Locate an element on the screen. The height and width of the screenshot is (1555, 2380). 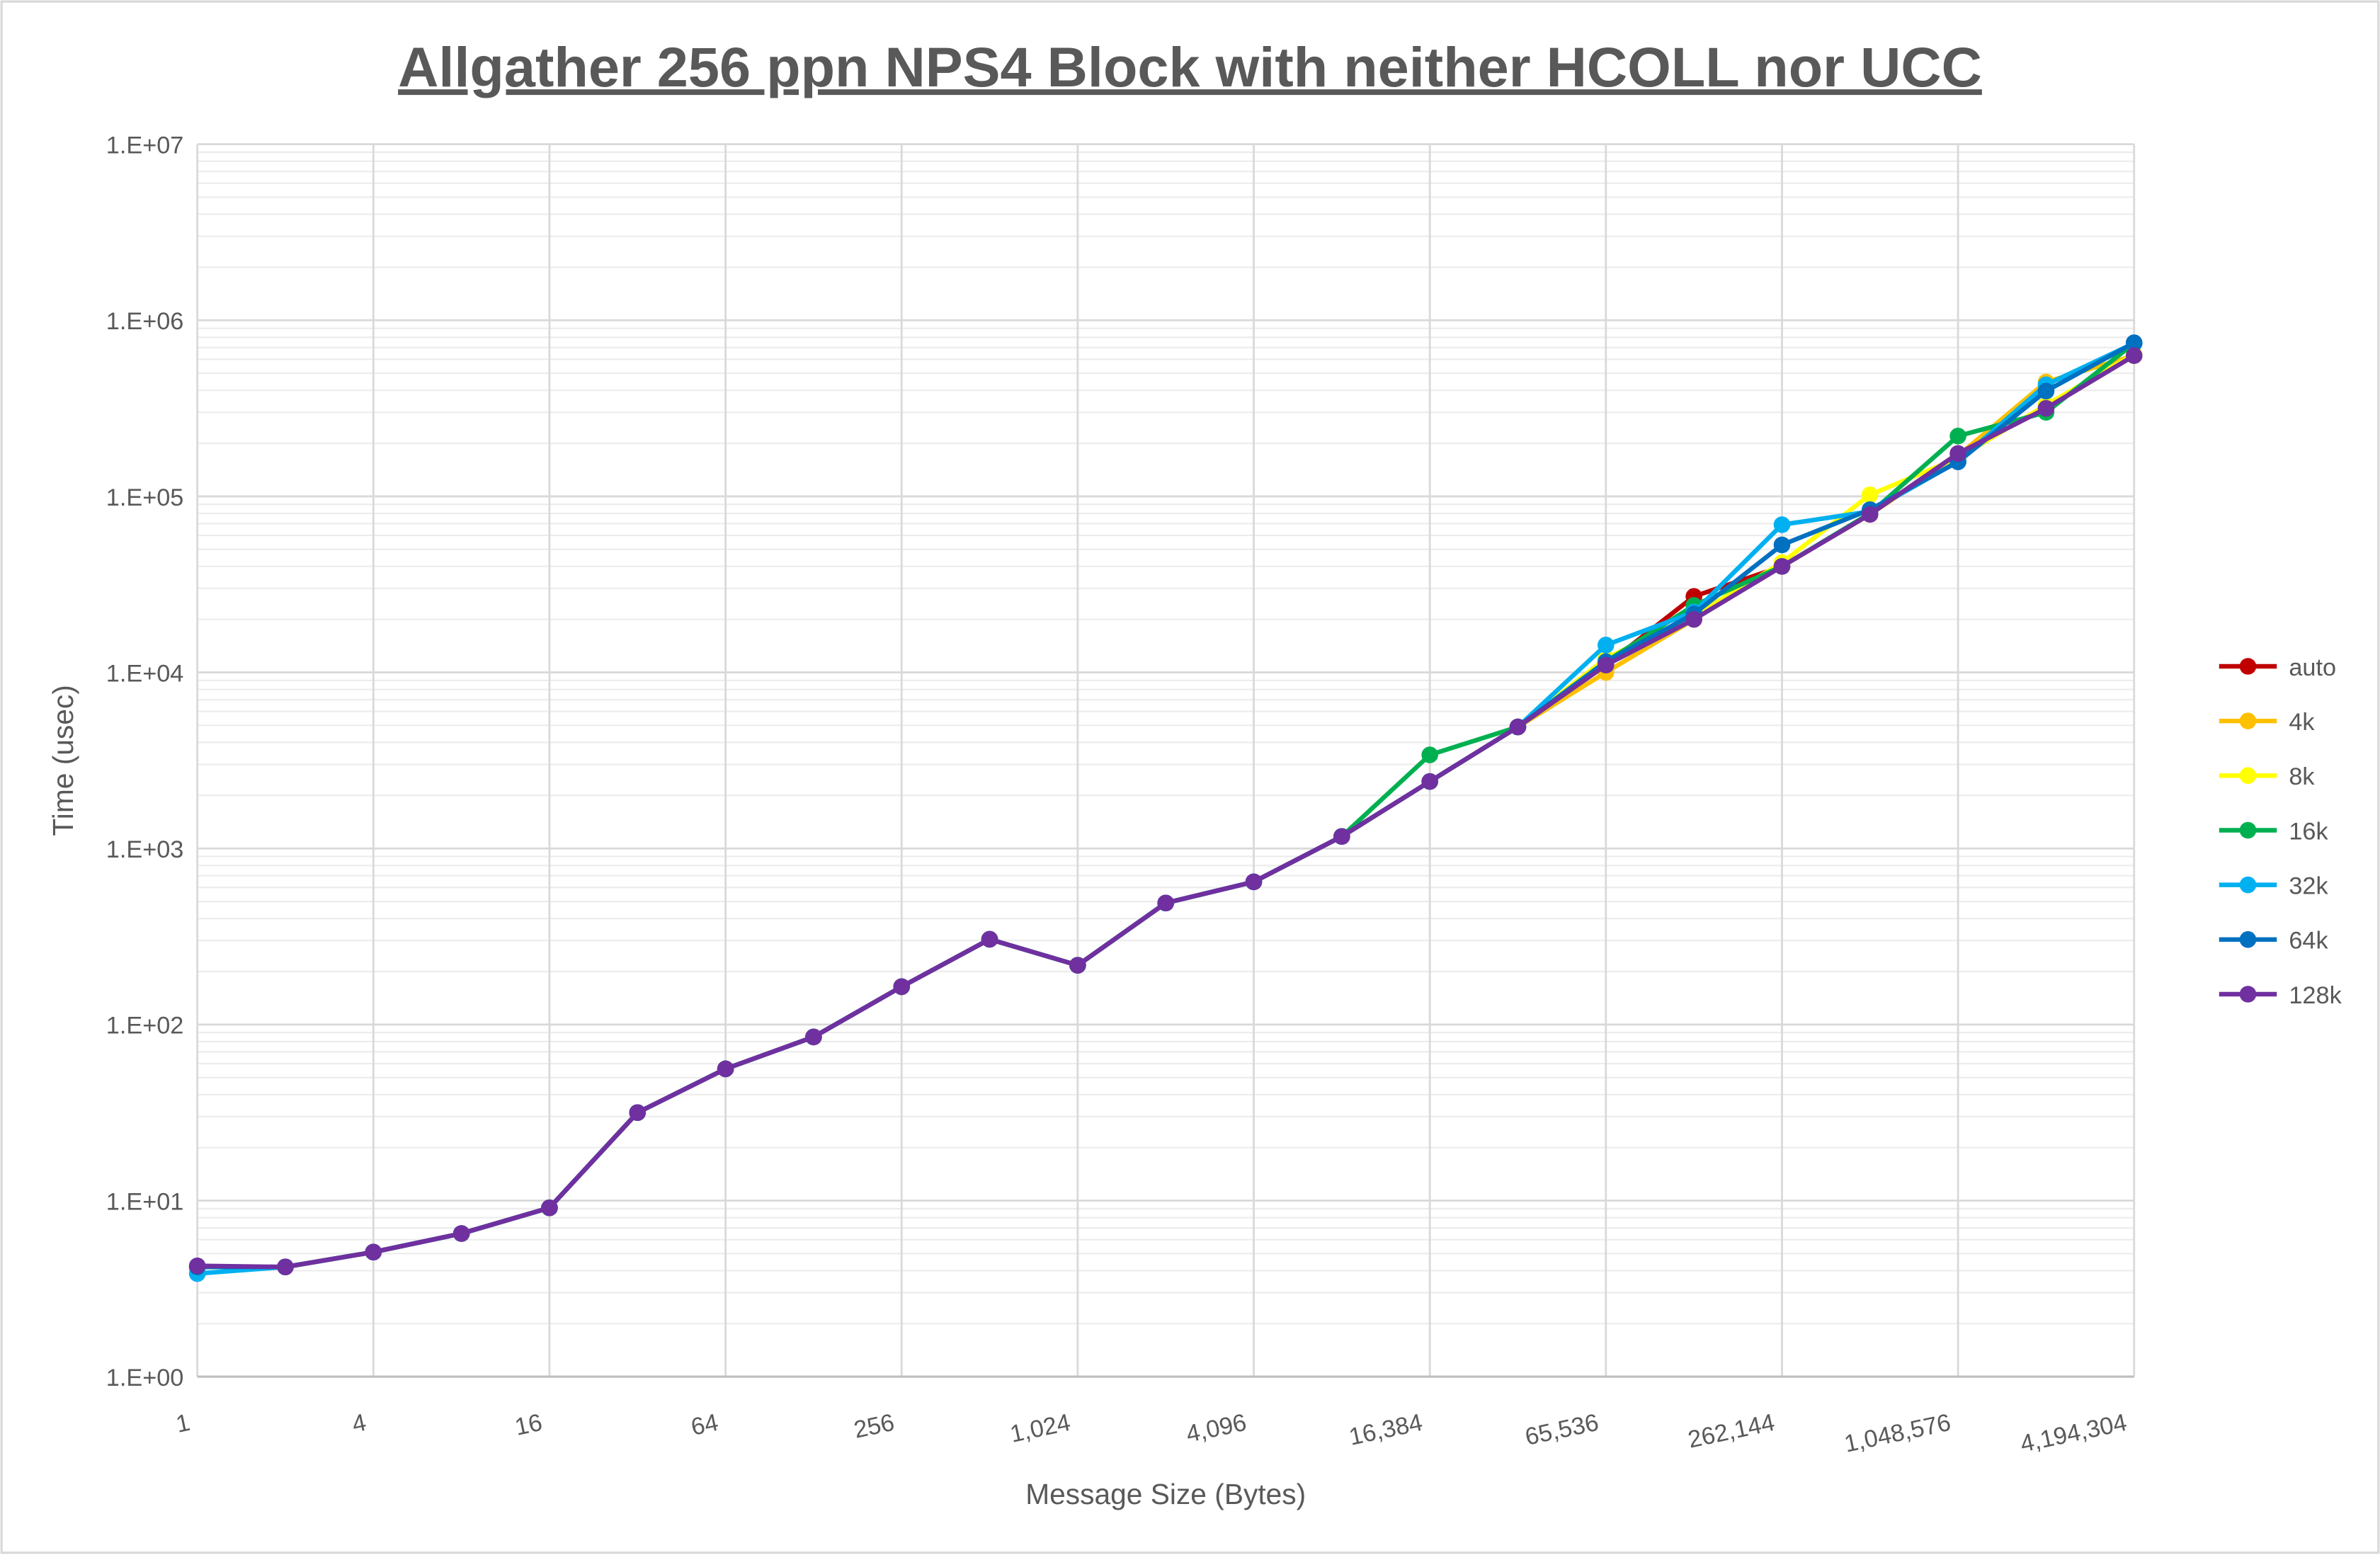
legend-label: 64k is located at coordinates (2308, 941).